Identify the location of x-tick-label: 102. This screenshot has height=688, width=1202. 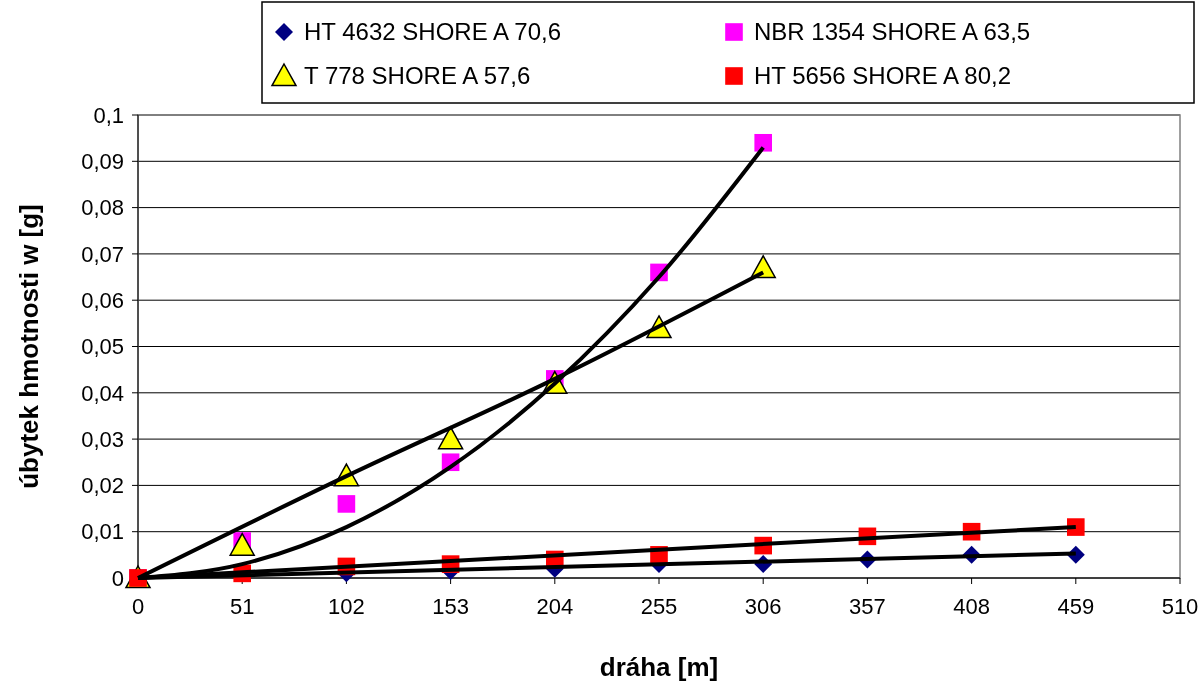
(346, 606).